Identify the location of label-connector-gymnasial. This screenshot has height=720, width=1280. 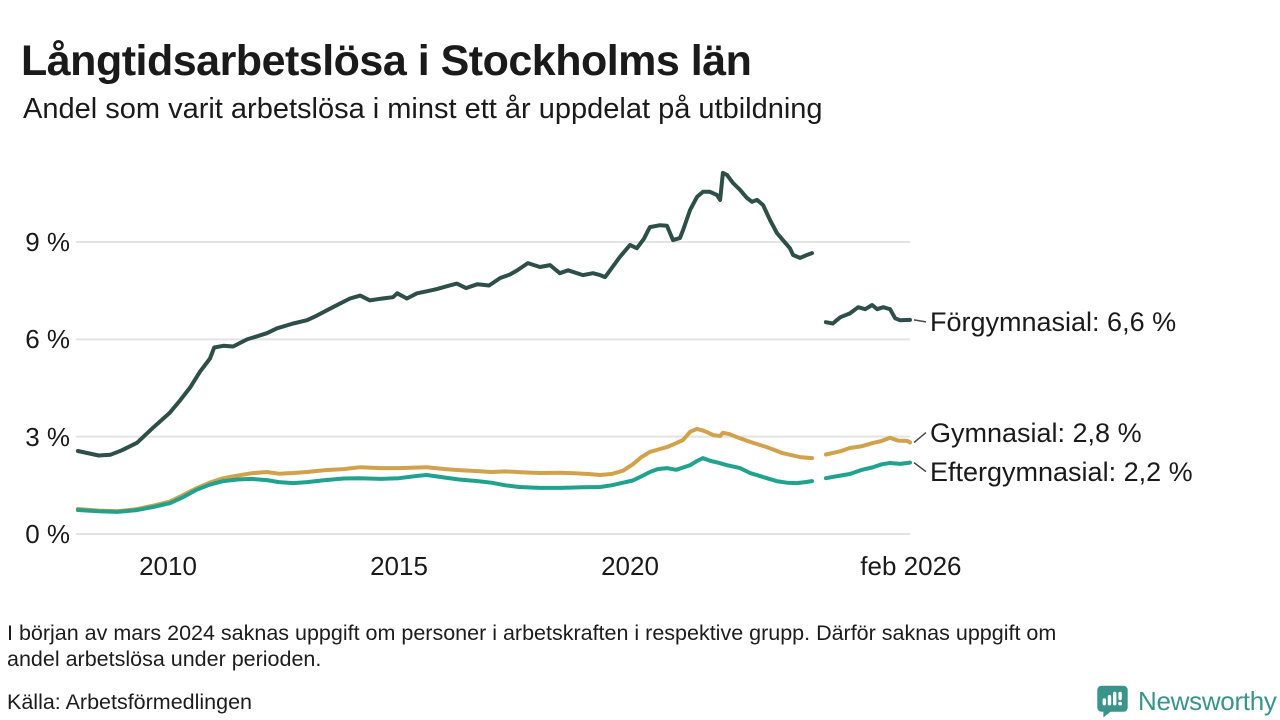
(920, 437).